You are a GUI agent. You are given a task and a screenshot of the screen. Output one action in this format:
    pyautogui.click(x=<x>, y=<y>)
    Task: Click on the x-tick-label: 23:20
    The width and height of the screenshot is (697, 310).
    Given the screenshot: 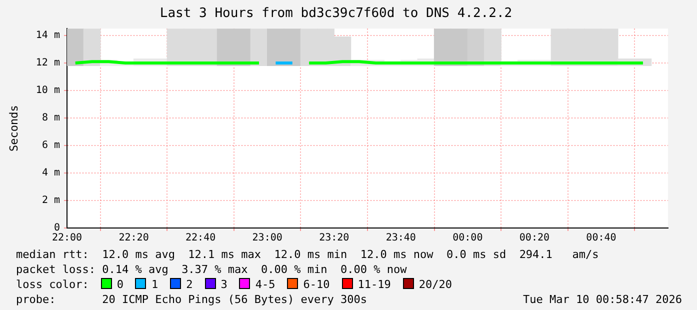 What is the action you would take?
    pyautogui.click(x=334, y=238)
    